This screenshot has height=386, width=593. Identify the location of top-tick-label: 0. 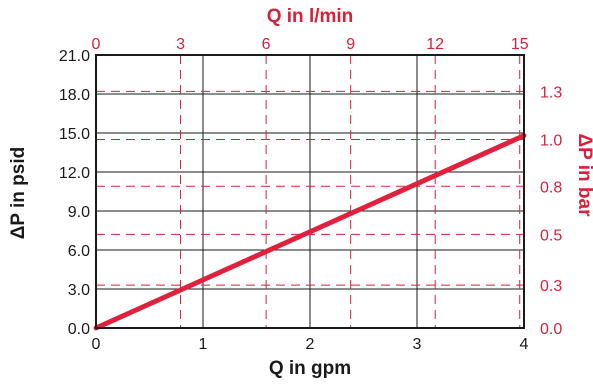
(96, 44).